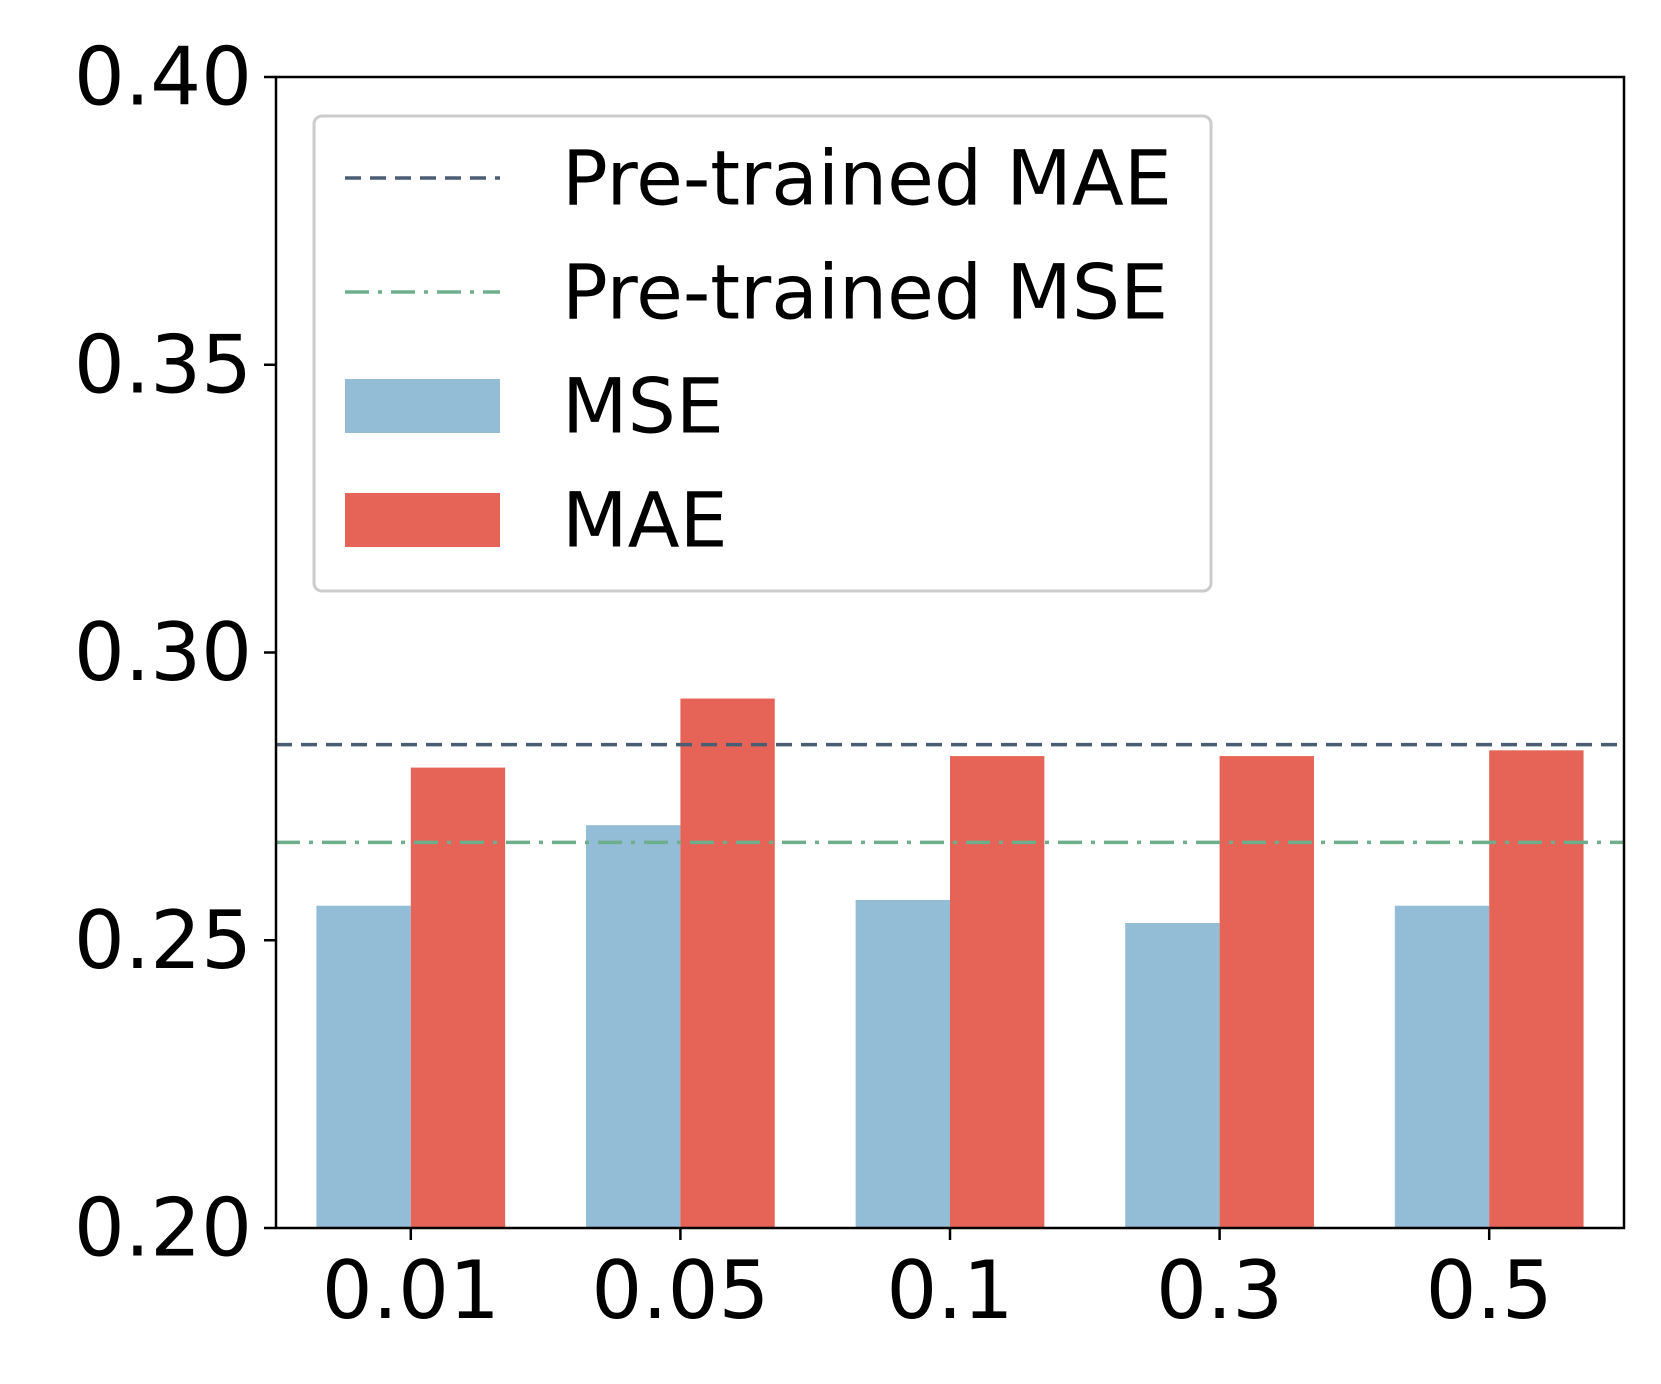  Describe the element at coordinates (865, 292) in the screenshot. I see `legend-label-pre-trained-mse: Pre-trained MSE` at that location.